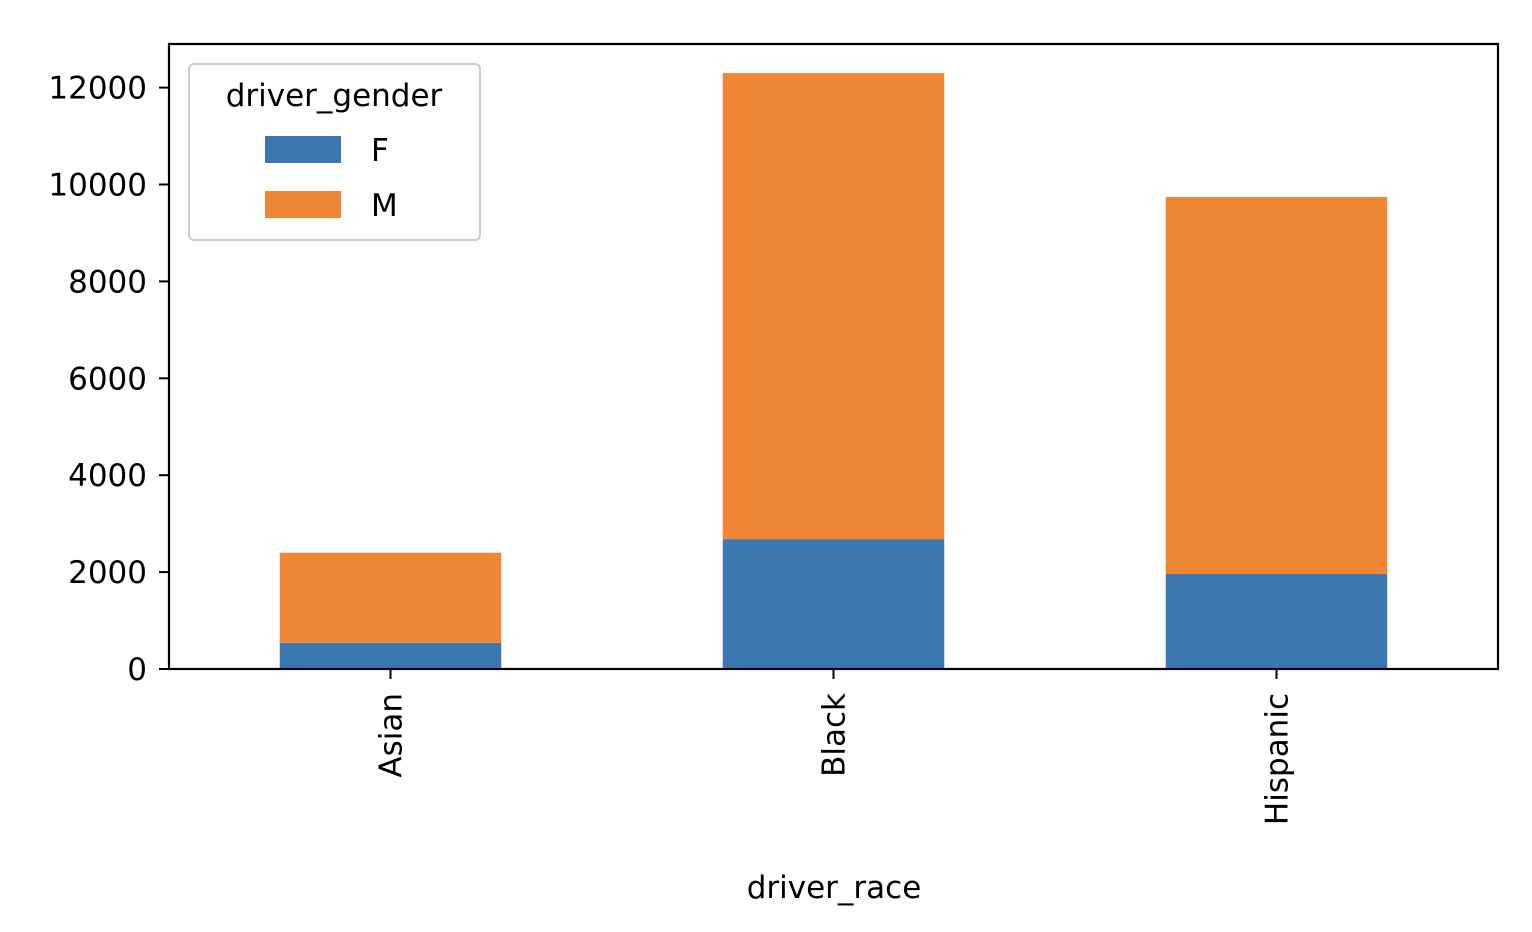  I want to click on y-tick-label: 8000, so click(107, 282).